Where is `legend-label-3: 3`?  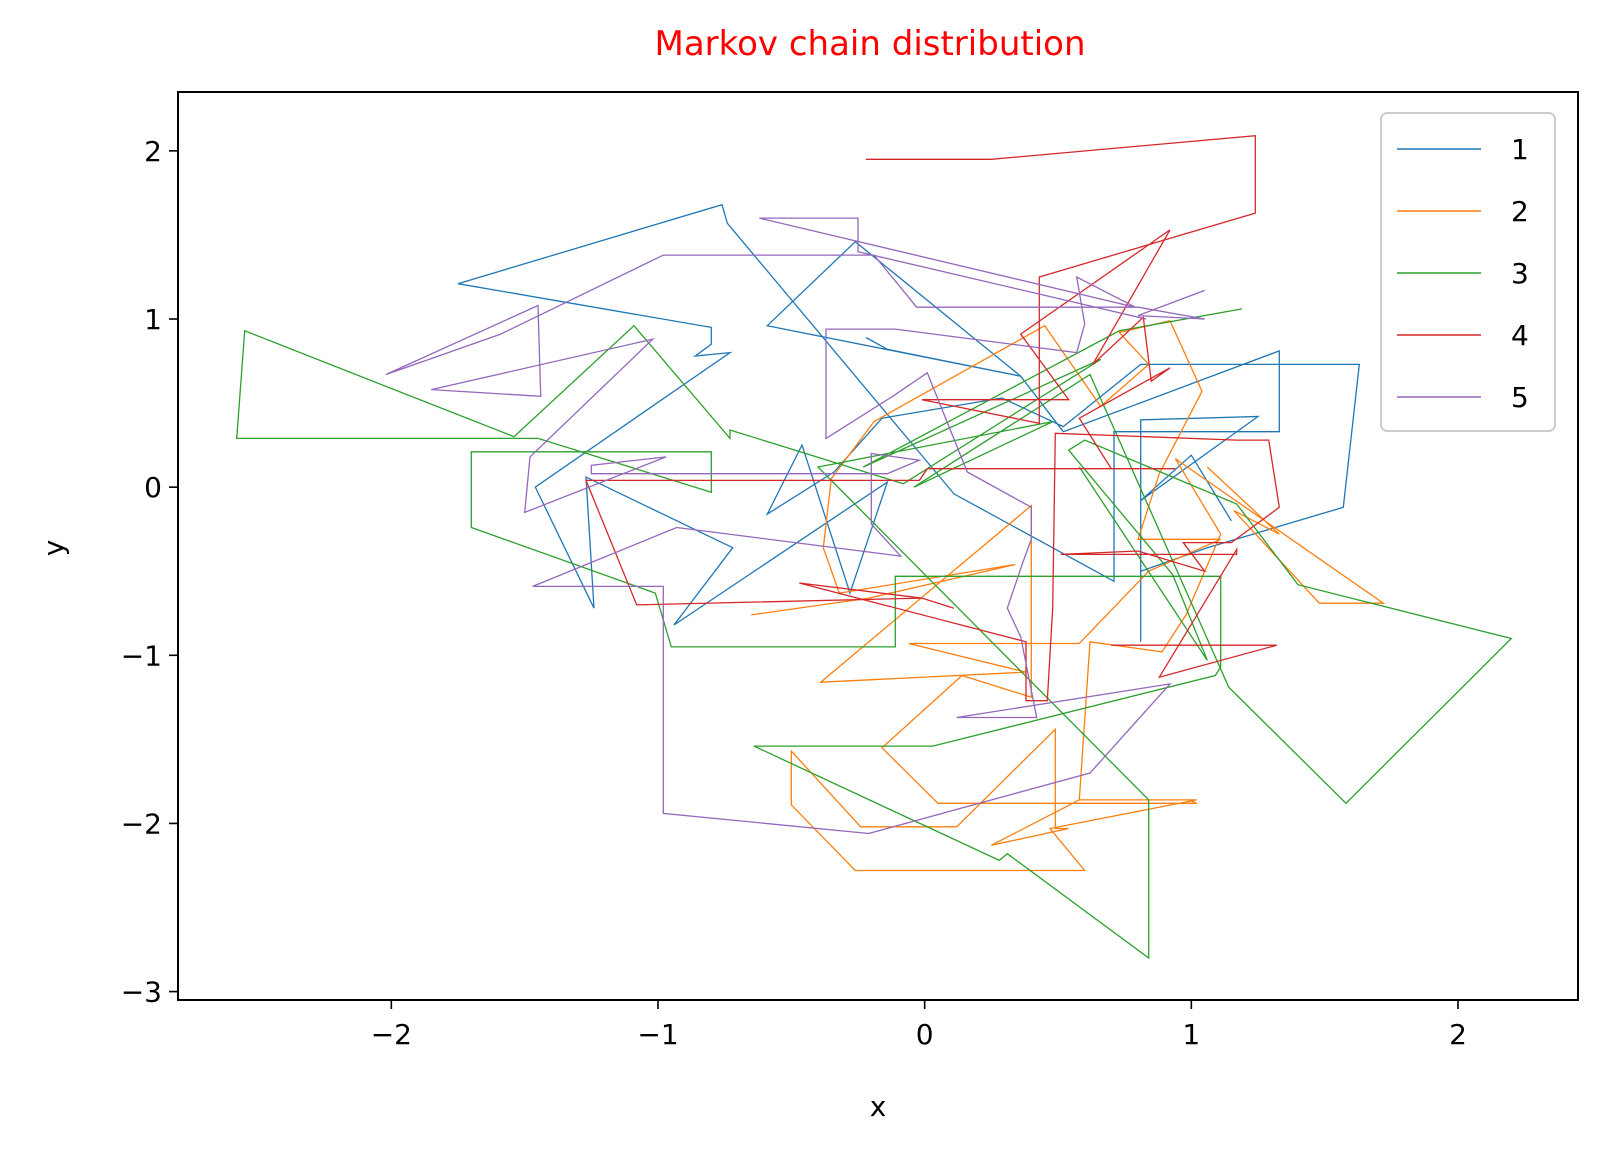 legend-label-3: 3 is located at coordinates (1520, 273).